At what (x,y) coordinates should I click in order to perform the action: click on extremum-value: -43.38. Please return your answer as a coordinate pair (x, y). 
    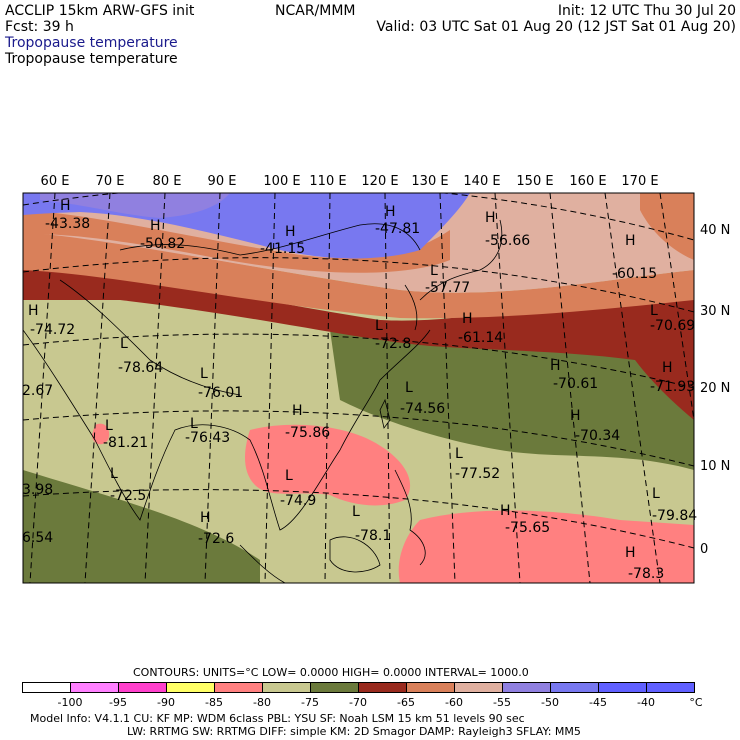
    Looking at the image, I should click on (67, 224).